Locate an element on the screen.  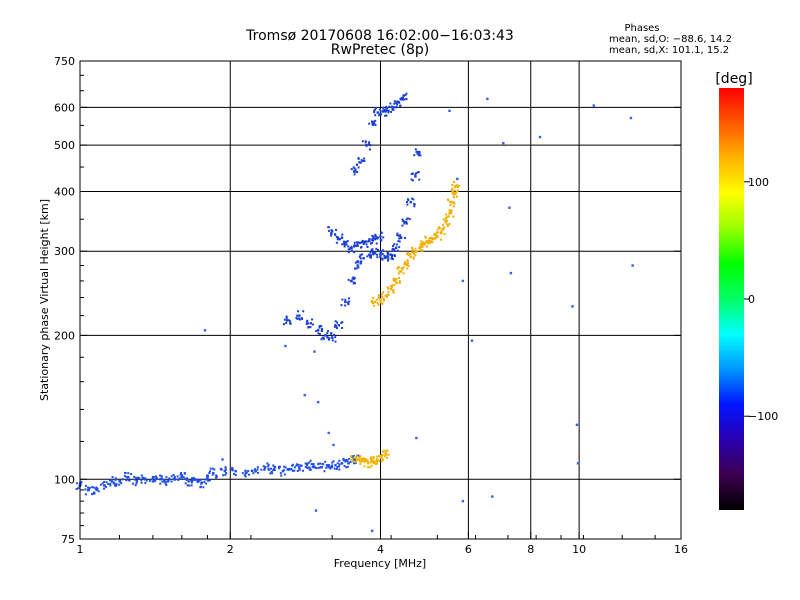
colorbar-ticks: 100 0 −100 is located at coordinates (761, 299).